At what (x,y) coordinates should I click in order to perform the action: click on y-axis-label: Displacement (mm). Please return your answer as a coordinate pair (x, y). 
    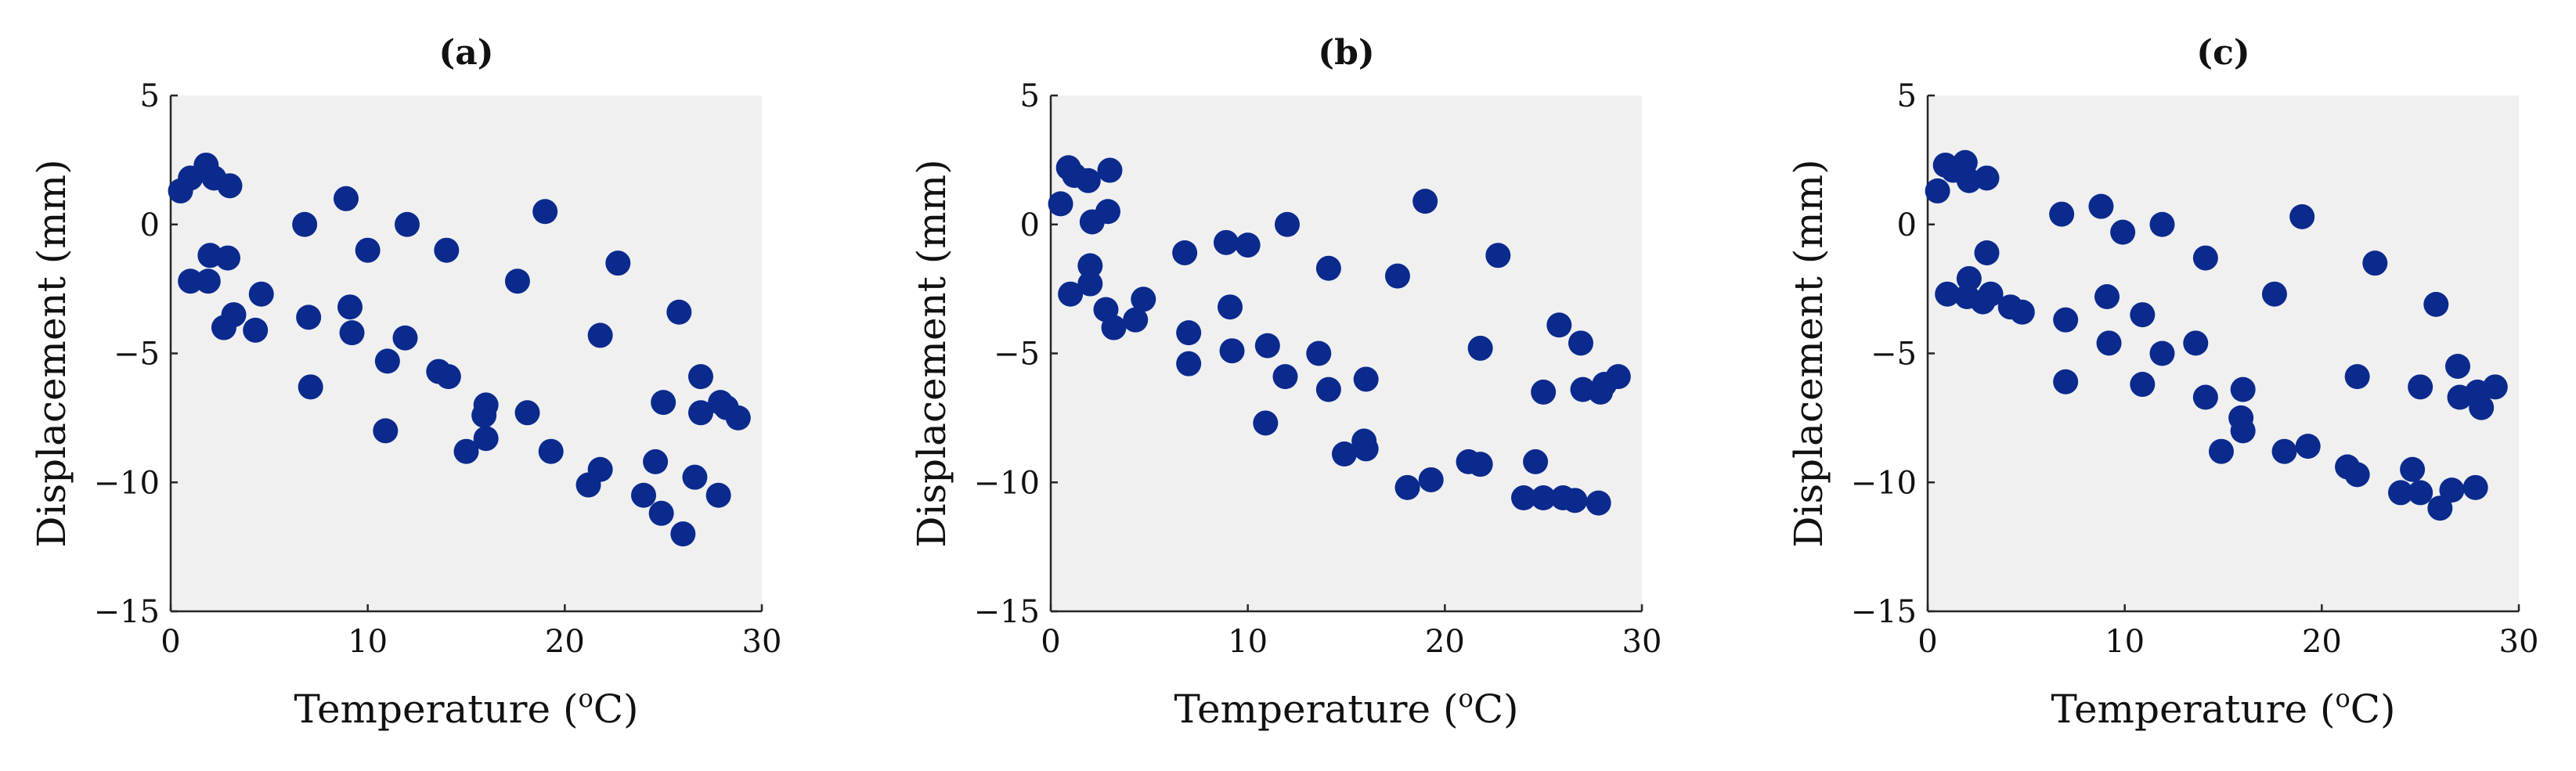
    Looking at the image, I should click on (931, 353).